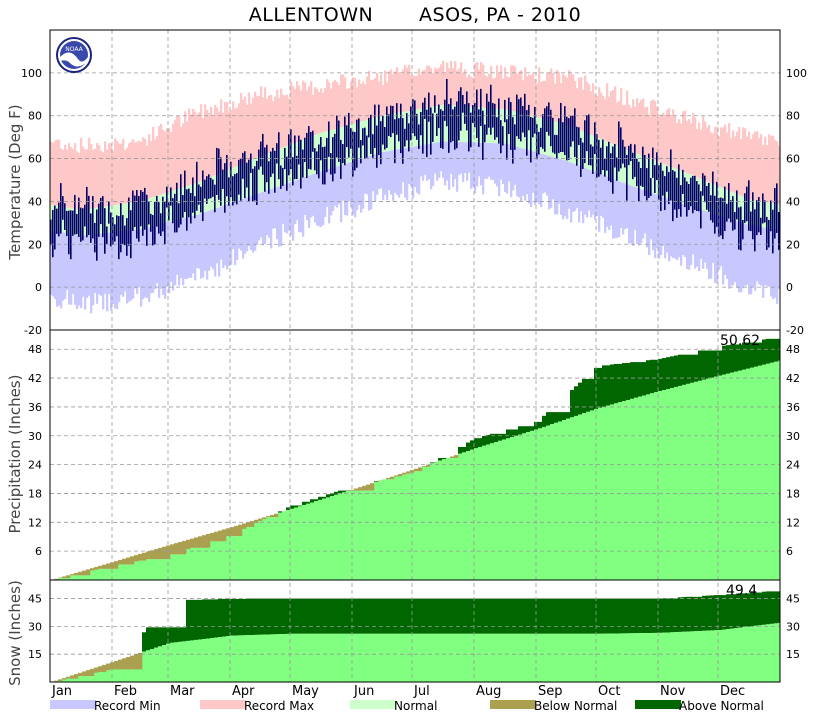 This screenshot has height=720, width=830. Describe the element at coordinates (415, 15) in the screenshot. I see `chart-title: ALLENTOWN ASOS, PA - 2010` at that location.